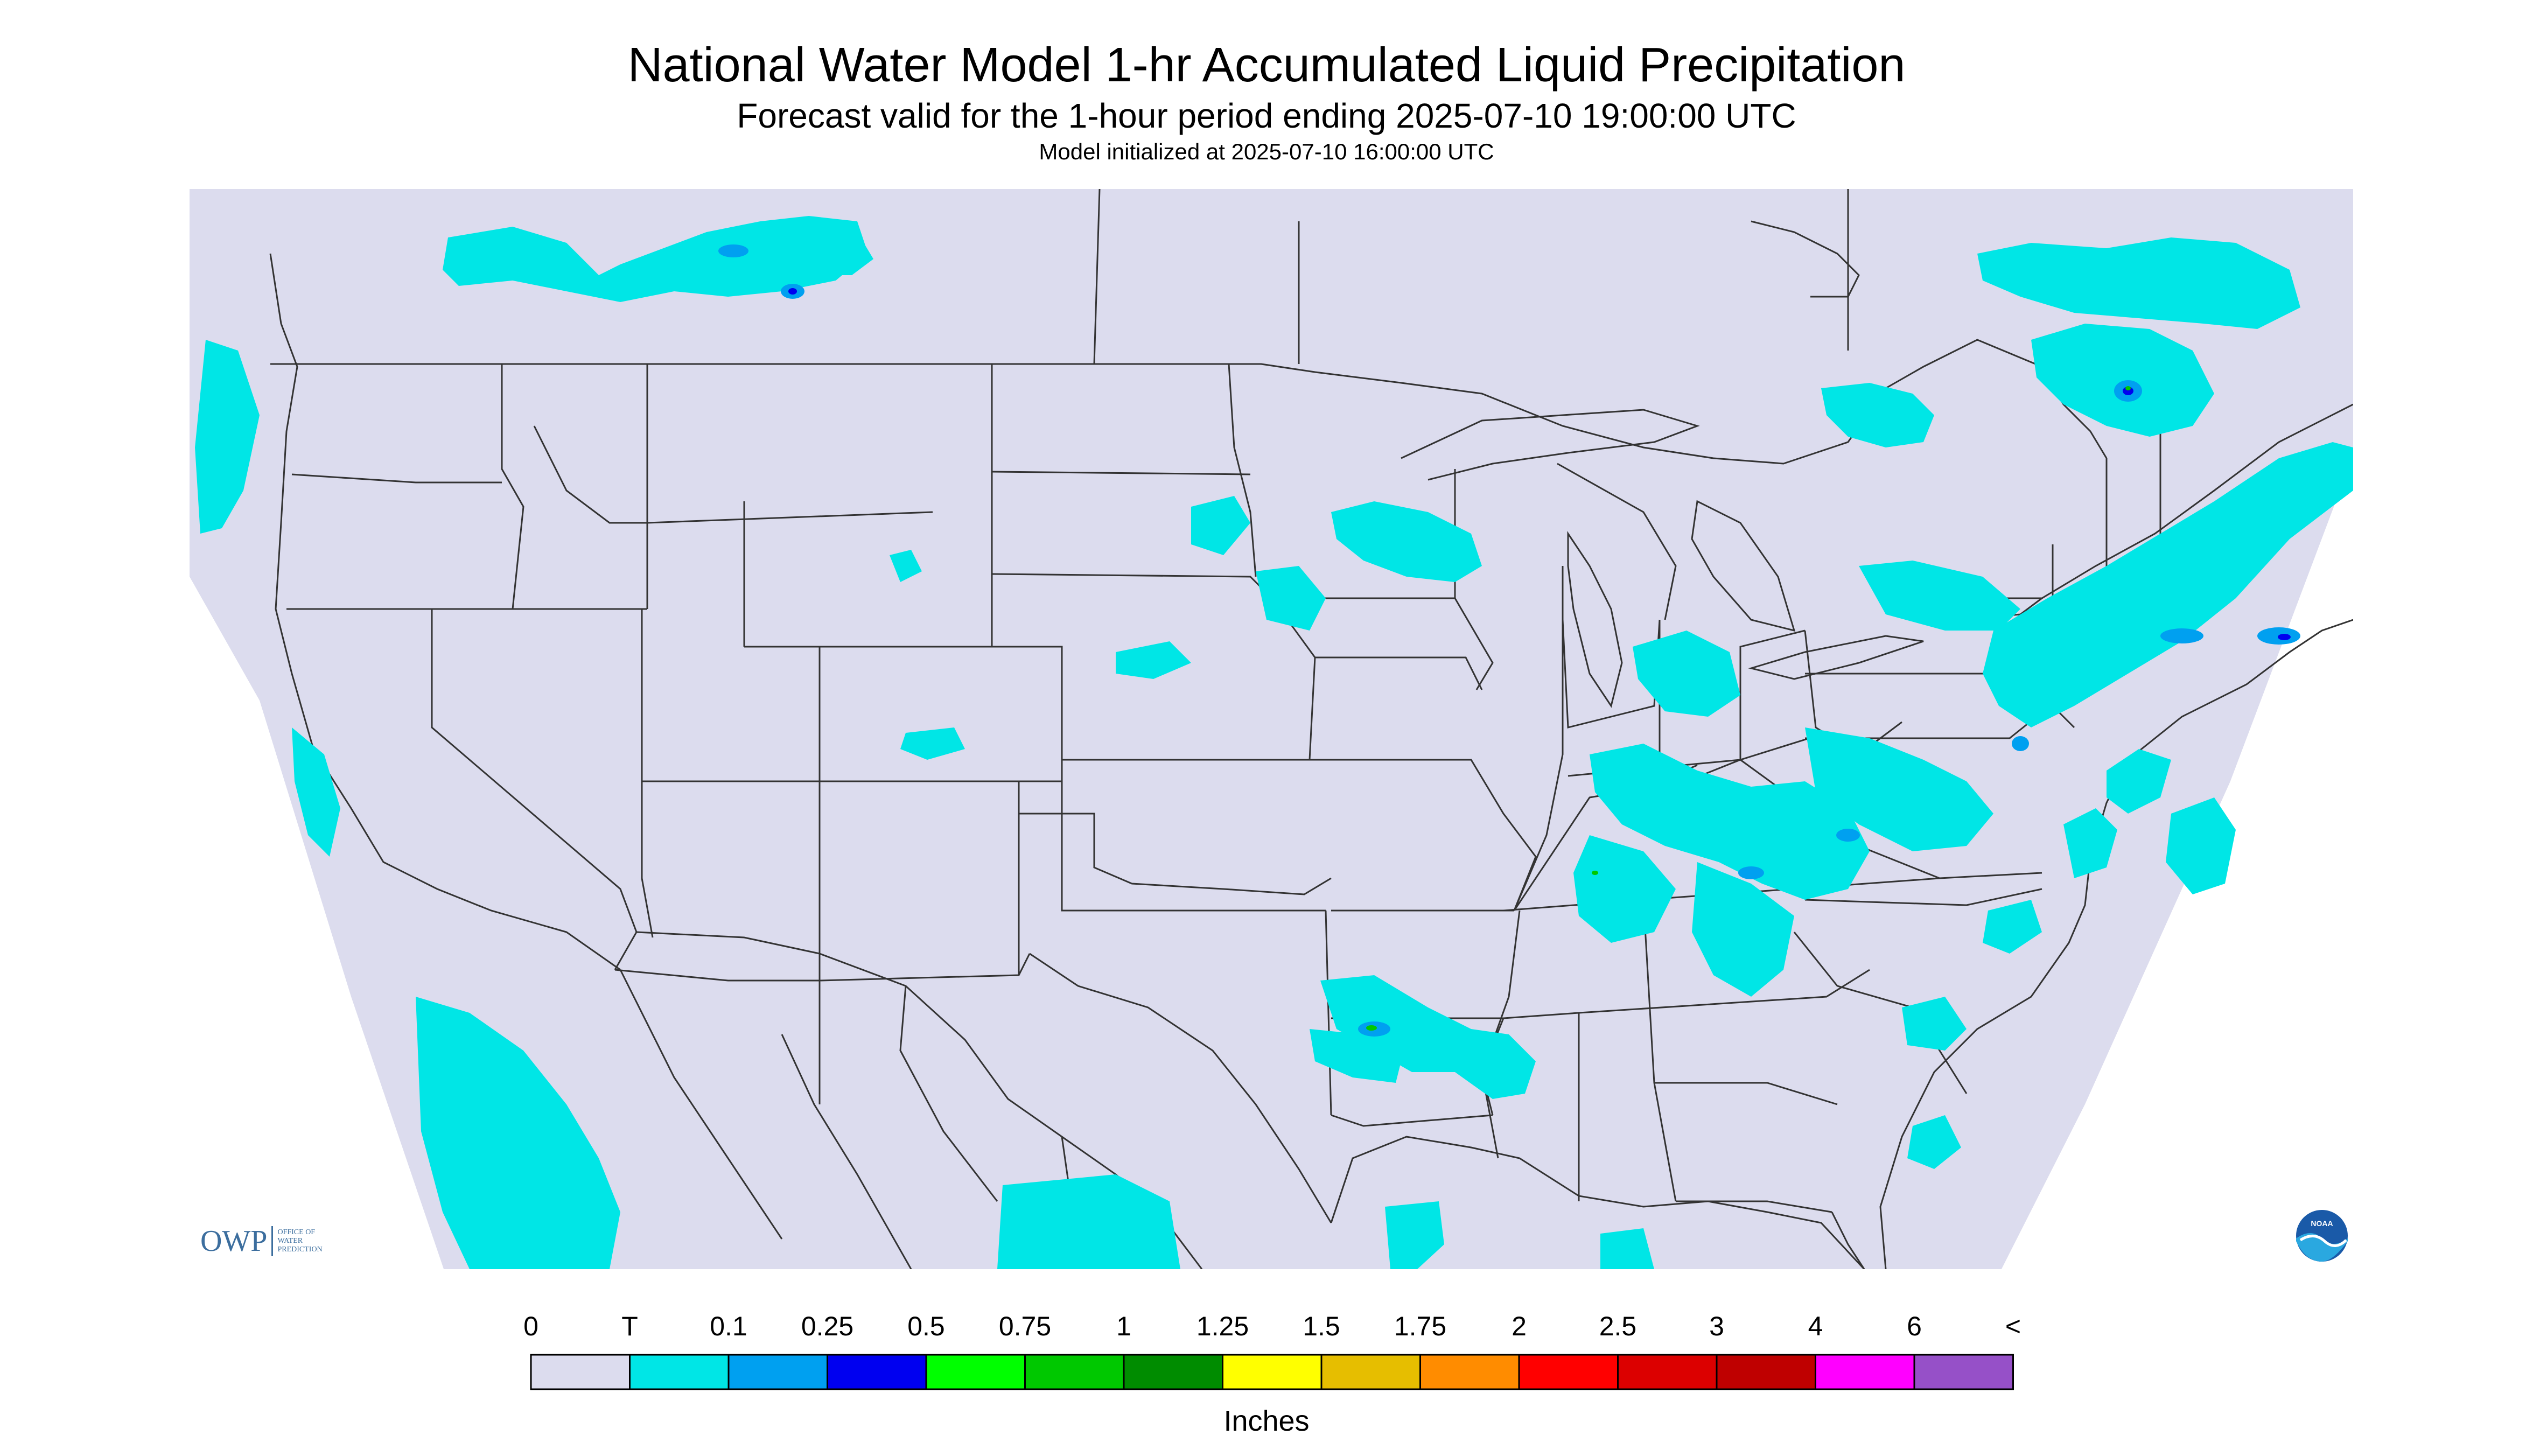 The image size is (2533, 1456). Describe the element at coordinates (2322, 1236) in the screenshot. I see `noaa-logo: NOAA` at that location.